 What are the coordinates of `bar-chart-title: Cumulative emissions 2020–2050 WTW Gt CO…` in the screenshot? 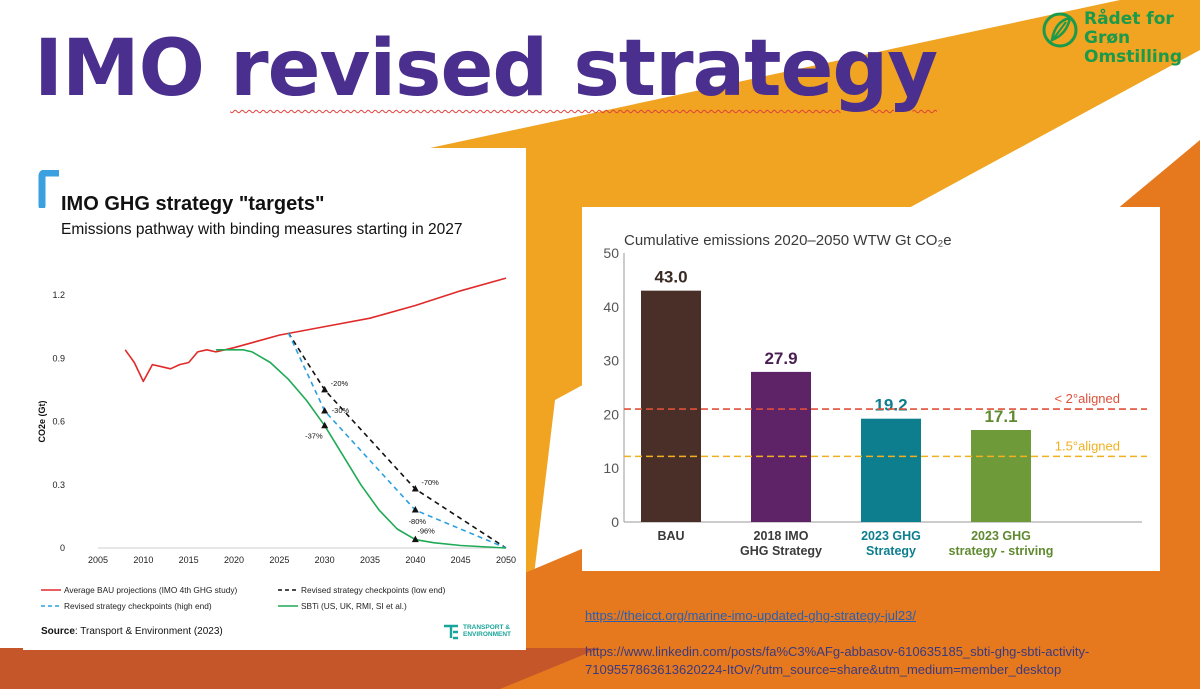 It's located at (788, 240).